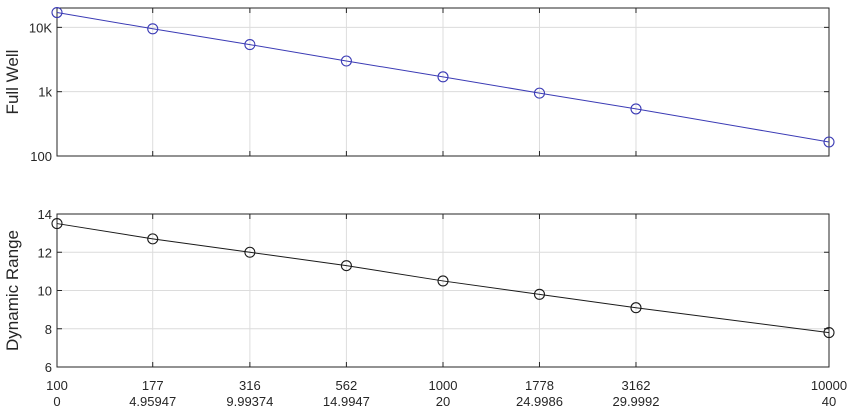  Describe the element at coordinates (45, 291) in the screenshot. I see `dynamic-range-ytick-label: 10` at that location.